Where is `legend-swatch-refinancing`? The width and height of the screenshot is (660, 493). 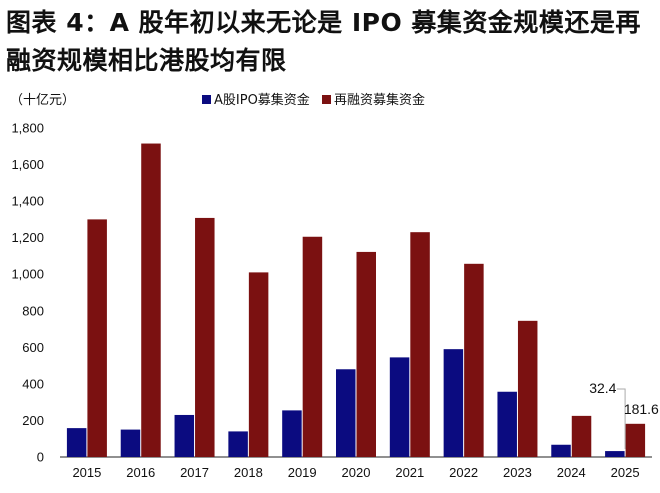 legend-swatch-refinancing is located at coordinates (326, 99).